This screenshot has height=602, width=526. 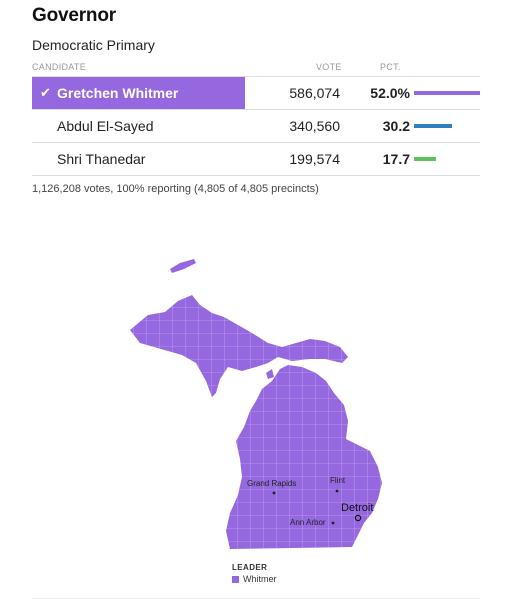 What do you see at coordinates (271, 483) in the screenshot?
I see `grand-rapids-label: Grand Rapids` at bounding box center [271, 483].